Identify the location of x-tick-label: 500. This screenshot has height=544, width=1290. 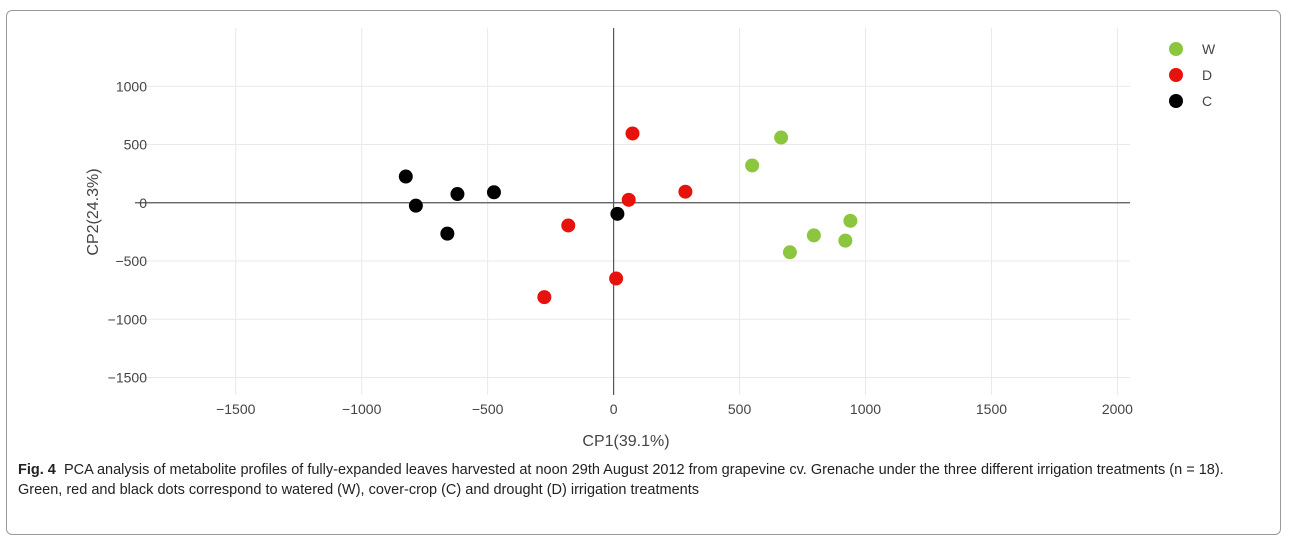
(740, 409).